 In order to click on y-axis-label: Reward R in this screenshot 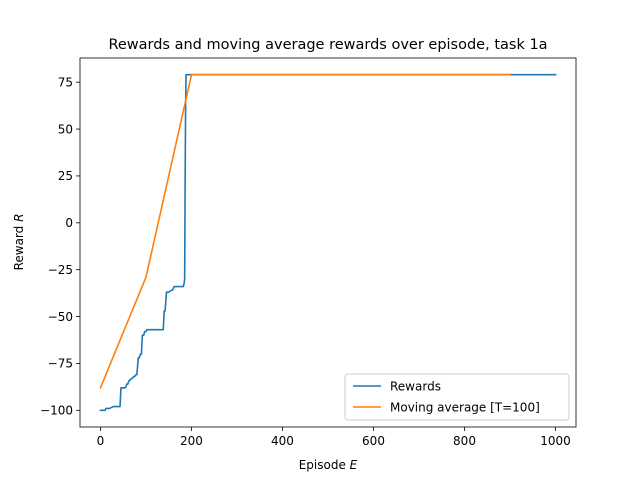, I will do `click(19, 242)`.